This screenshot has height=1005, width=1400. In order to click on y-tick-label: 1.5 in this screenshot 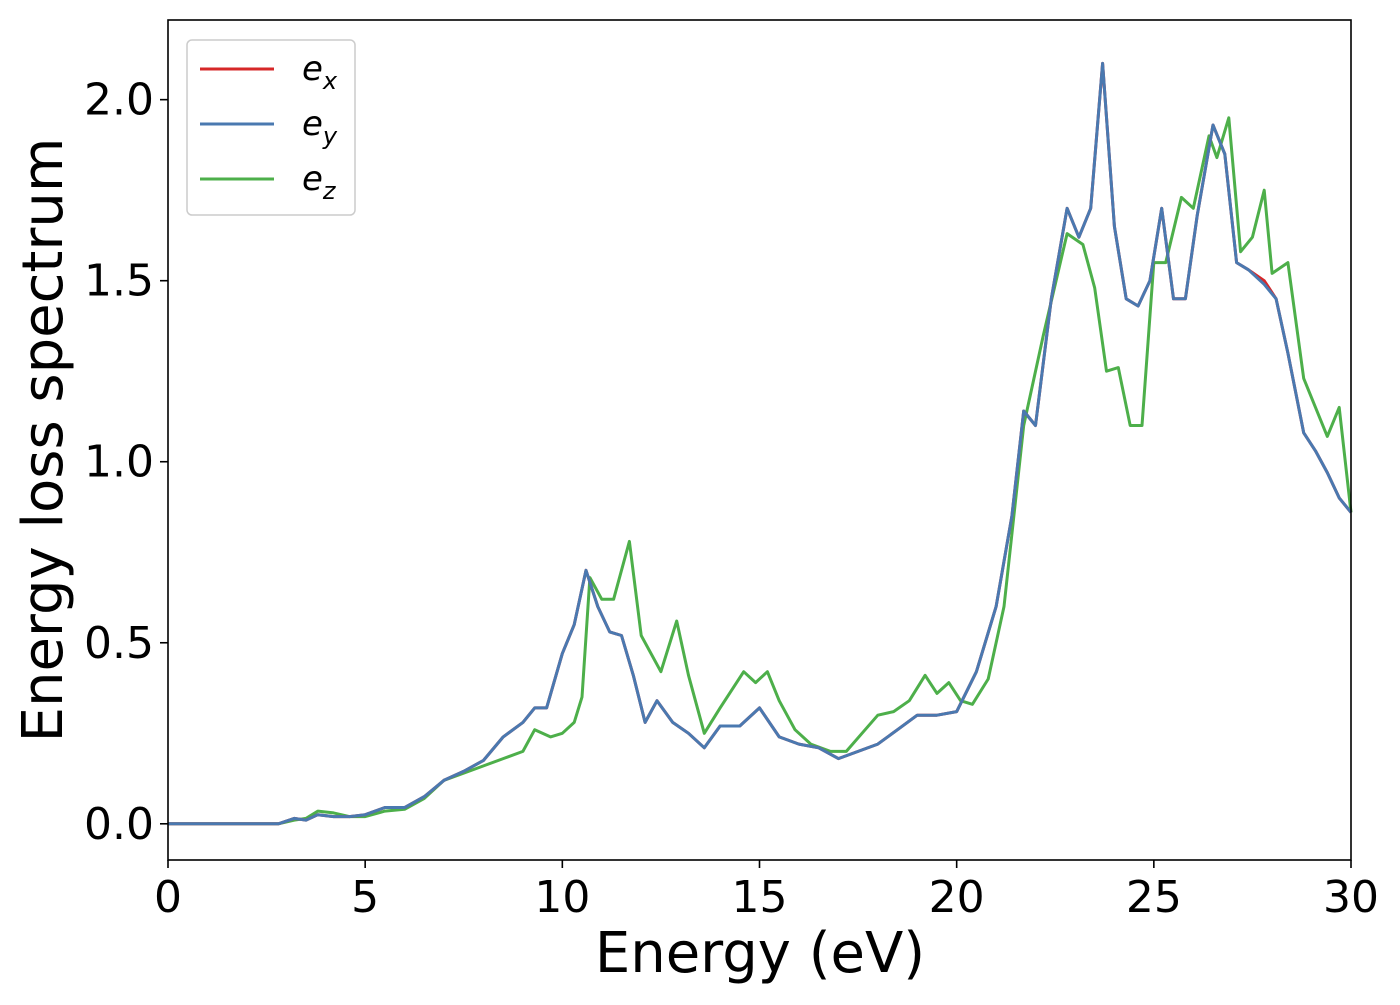, I will do `click(119, 281)`.